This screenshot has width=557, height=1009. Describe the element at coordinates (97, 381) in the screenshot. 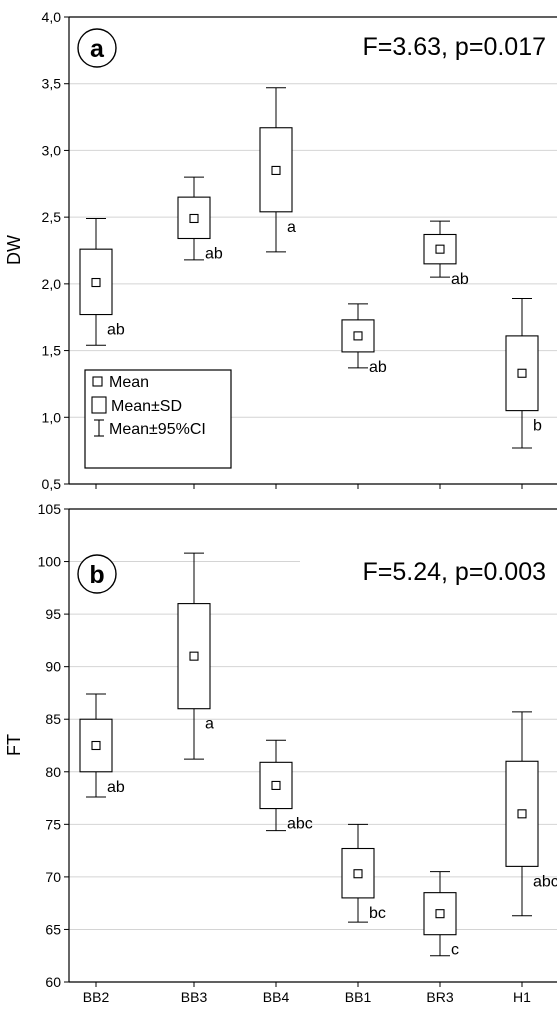

I see `legend-mean-icon` at that location.